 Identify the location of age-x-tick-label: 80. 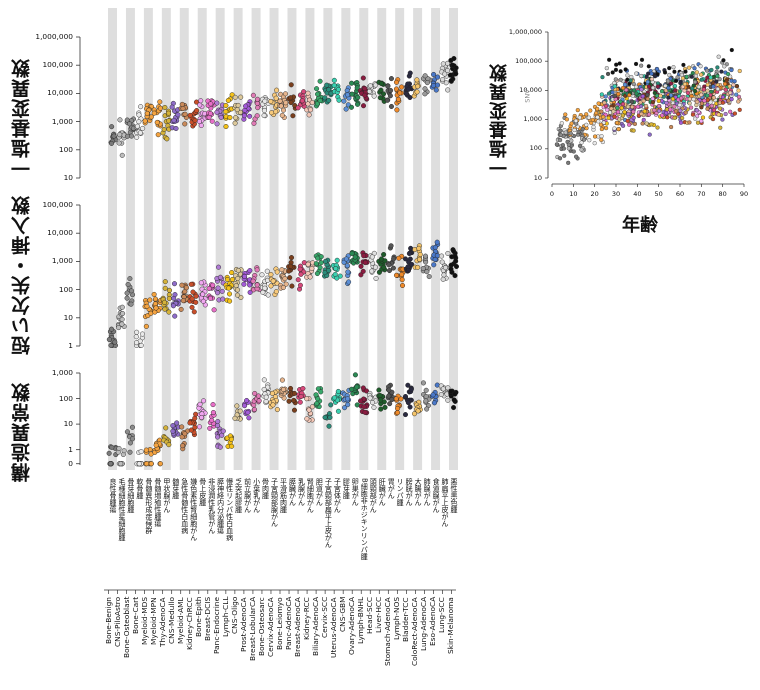
(722, 194).